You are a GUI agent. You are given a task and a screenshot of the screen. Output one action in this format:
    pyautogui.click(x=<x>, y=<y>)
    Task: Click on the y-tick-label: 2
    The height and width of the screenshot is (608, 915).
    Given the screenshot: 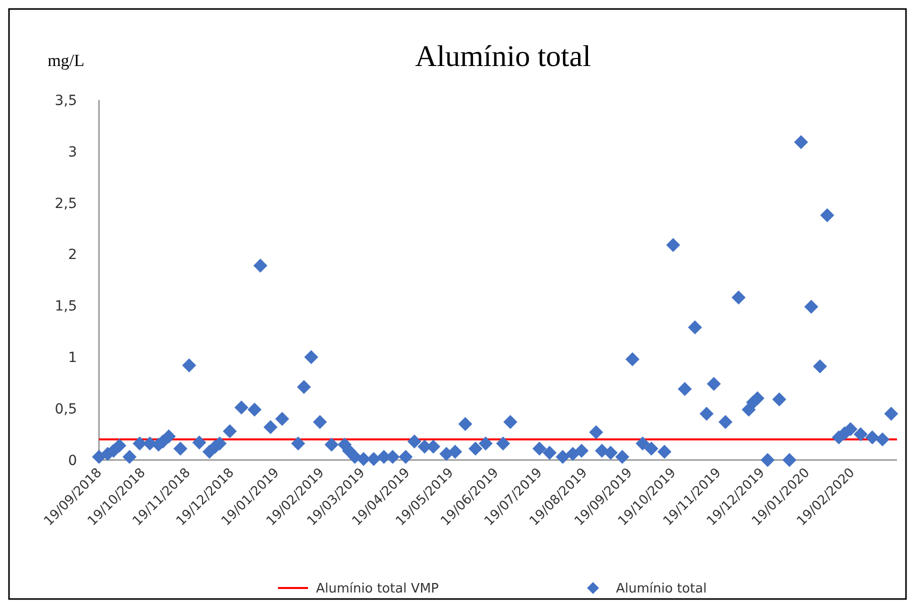 What is the action you would take?
    pyautogui.click(x=72, y=255)
    